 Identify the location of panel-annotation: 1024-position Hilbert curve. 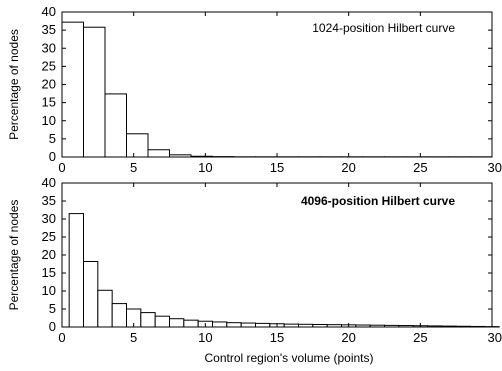
(383, 28).